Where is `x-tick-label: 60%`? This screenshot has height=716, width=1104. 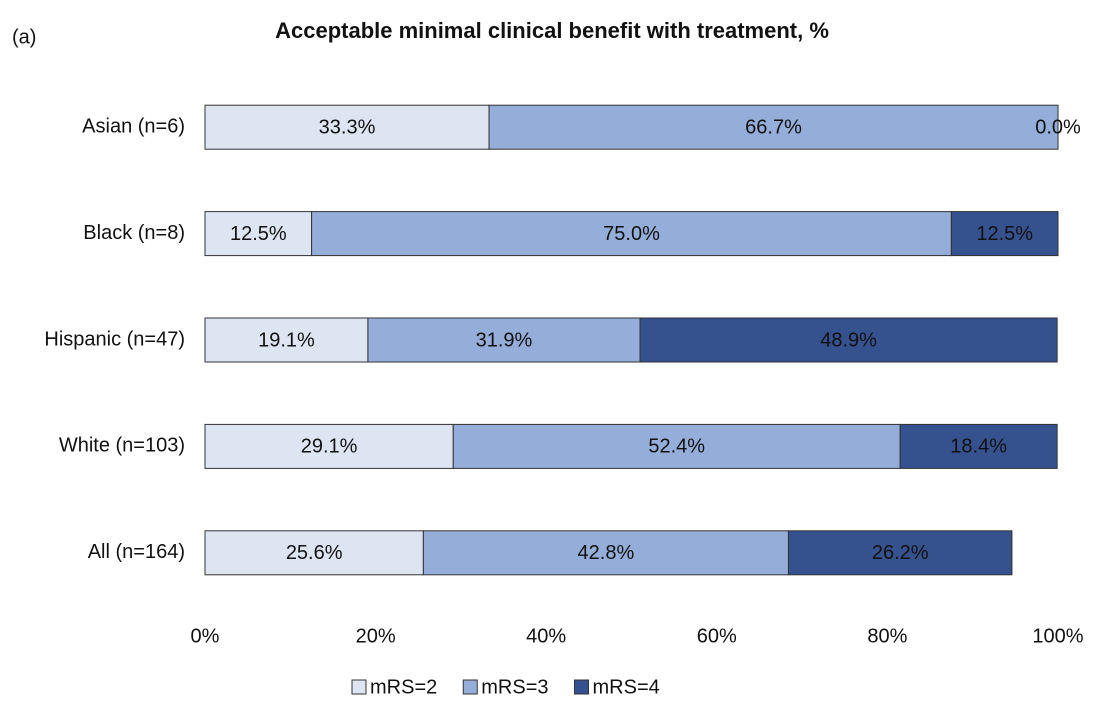 x-tick-label: 60% is located at coordinates (717, 636).